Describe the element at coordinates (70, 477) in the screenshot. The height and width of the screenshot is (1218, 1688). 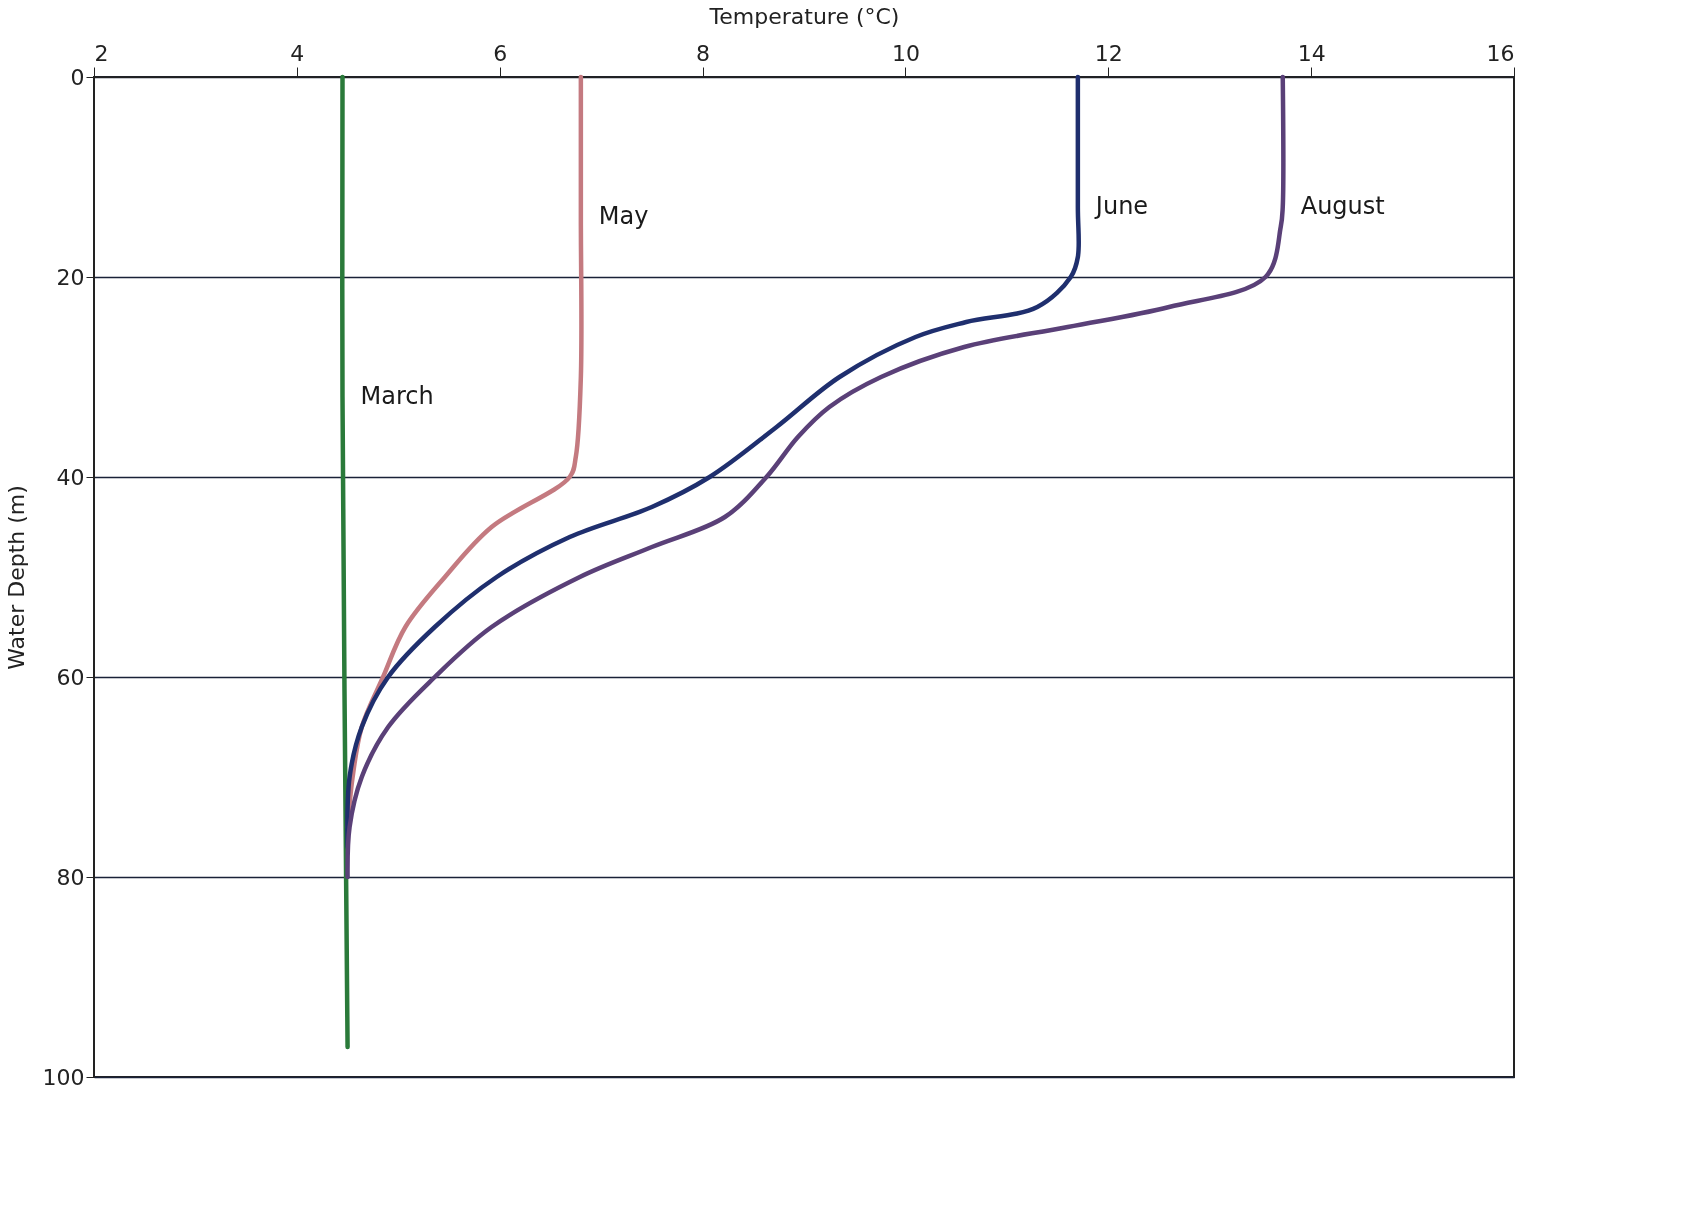
I see `y-tick-label: 40` at that location.